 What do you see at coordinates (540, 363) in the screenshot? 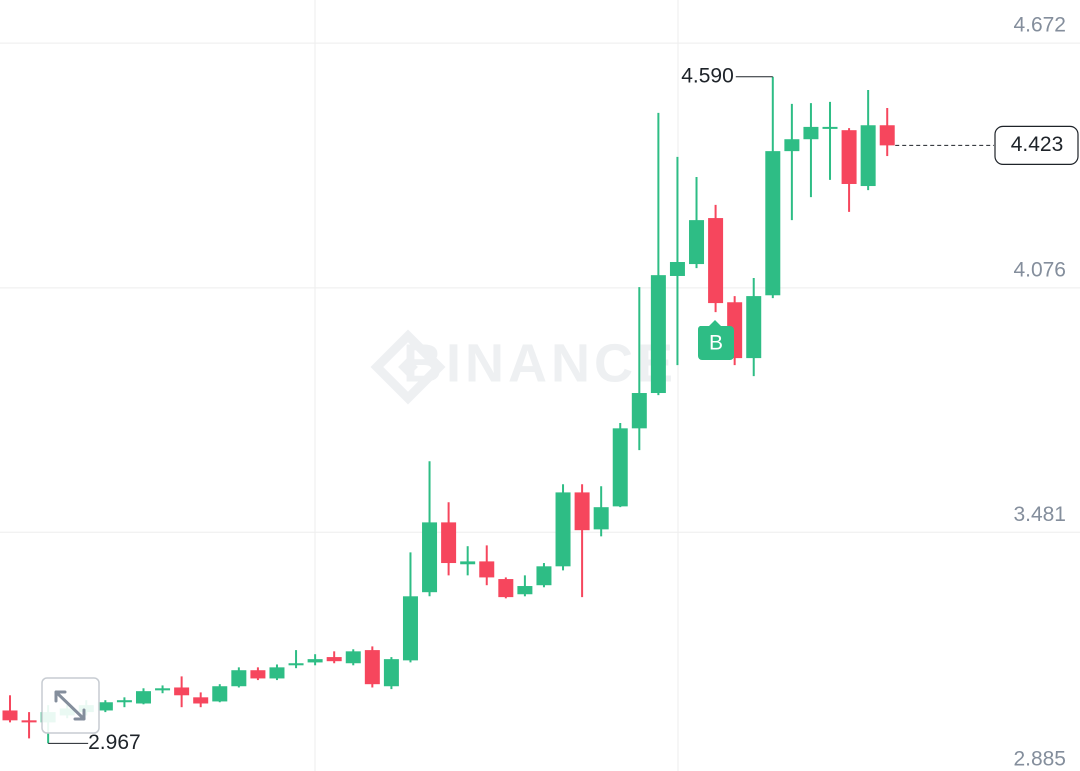
I see `watermark: BINANCE` at bounding box center [540, 363].